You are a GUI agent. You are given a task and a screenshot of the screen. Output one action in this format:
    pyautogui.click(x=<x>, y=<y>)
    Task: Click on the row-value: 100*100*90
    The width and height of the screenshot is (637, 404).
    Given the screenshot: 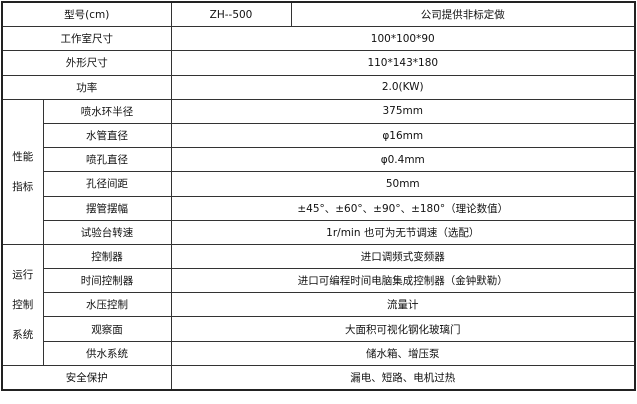 What is the action you would take?
    pyautogui.click(x=403, y=39)
    